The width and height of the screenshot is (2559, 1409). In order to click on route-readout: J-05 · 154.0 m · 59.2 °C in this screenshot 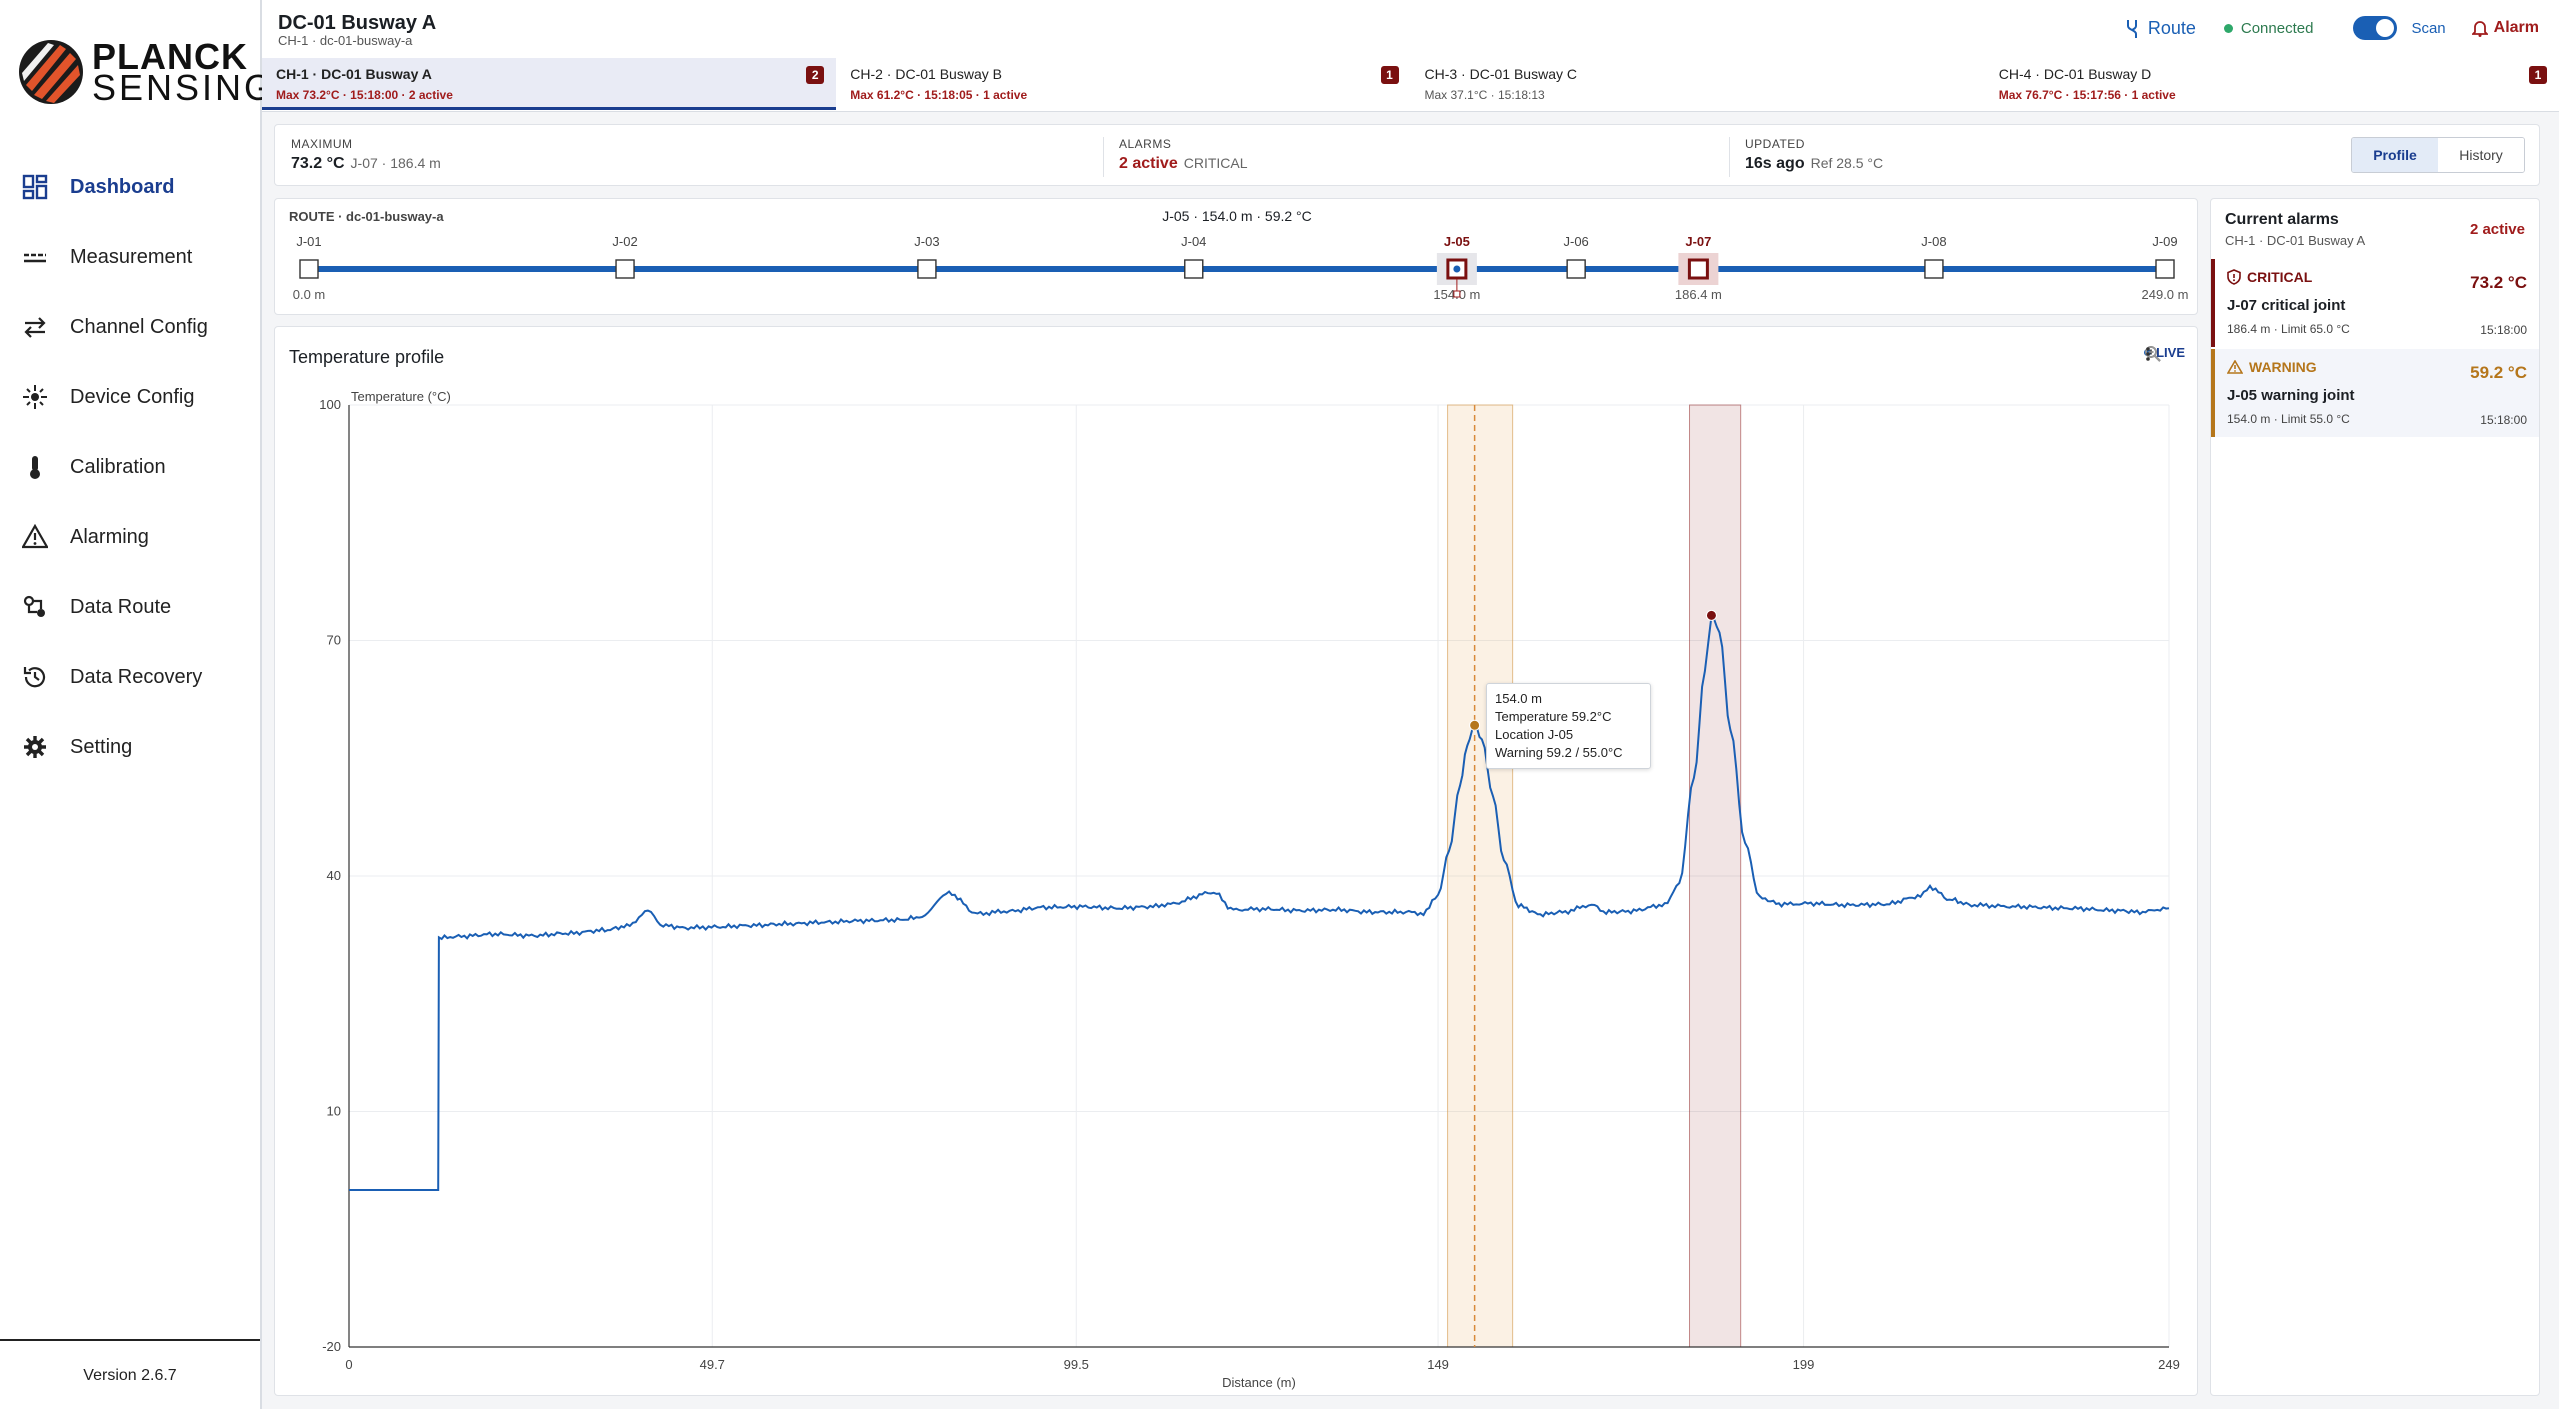, I will do `click(1237, 216)`.